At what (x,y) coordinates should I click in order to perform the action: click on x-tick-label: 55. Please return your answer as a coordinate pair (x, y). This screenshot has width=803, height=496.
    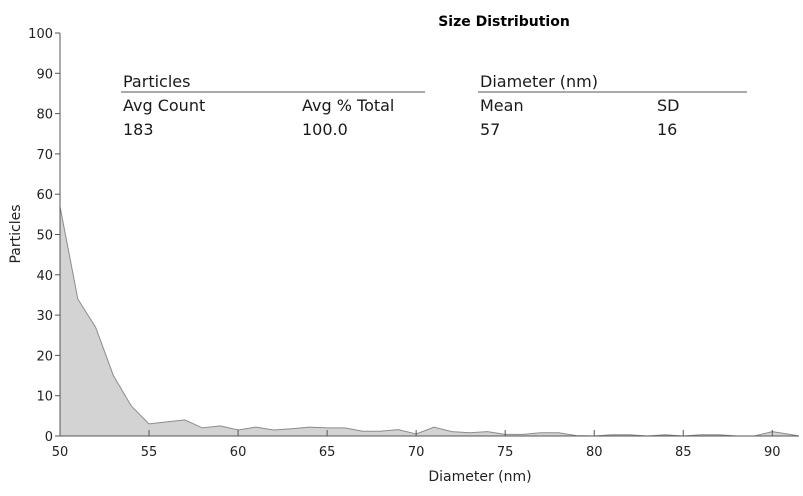
    Looking at the image, I should click on (149, 452).